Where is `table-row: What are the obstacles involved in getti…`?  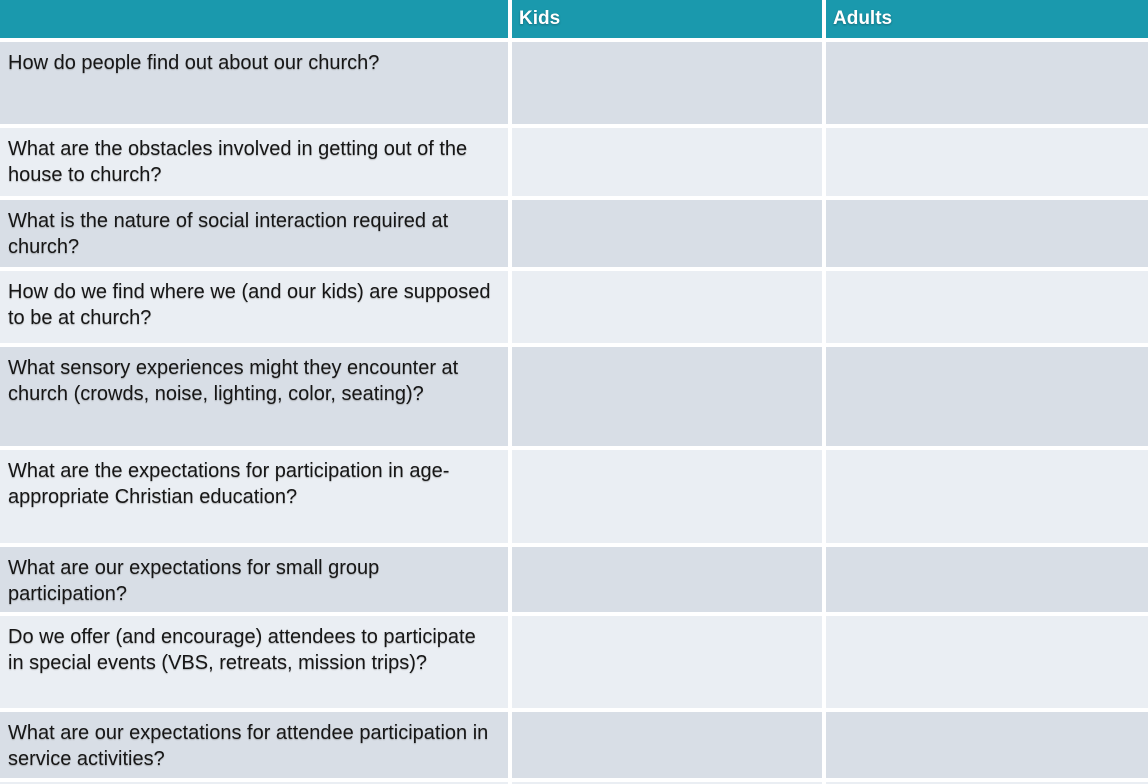 table-row: What are the obstacles involved in getti… is located at coordinates (574, 162).